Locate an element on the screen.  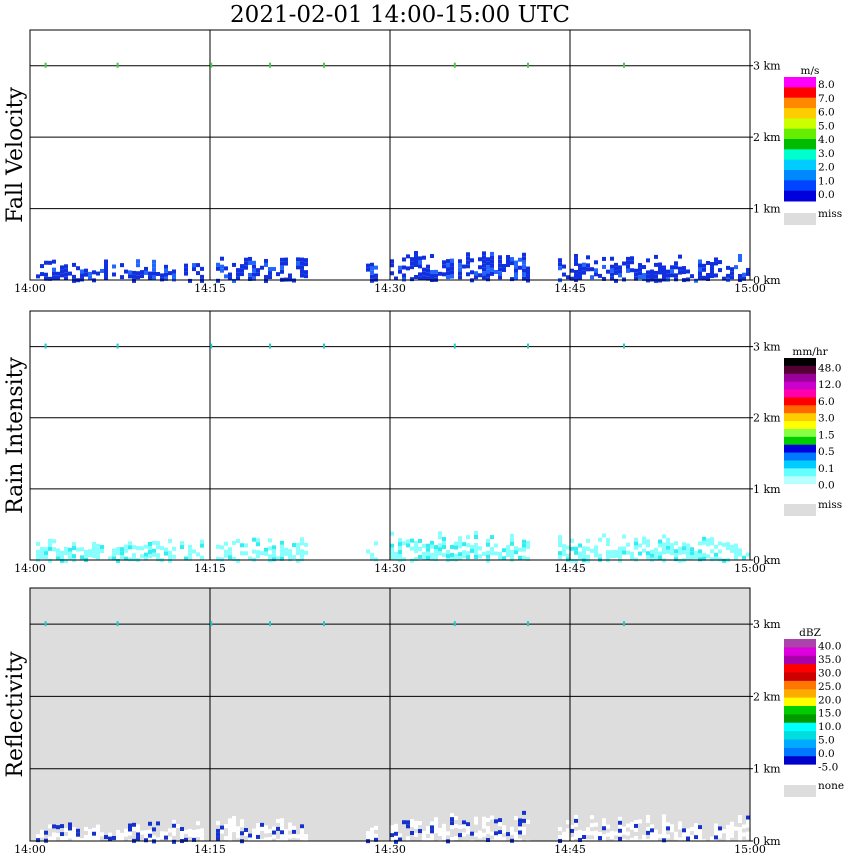
legend-swatch is located at coordinates (800, 660).